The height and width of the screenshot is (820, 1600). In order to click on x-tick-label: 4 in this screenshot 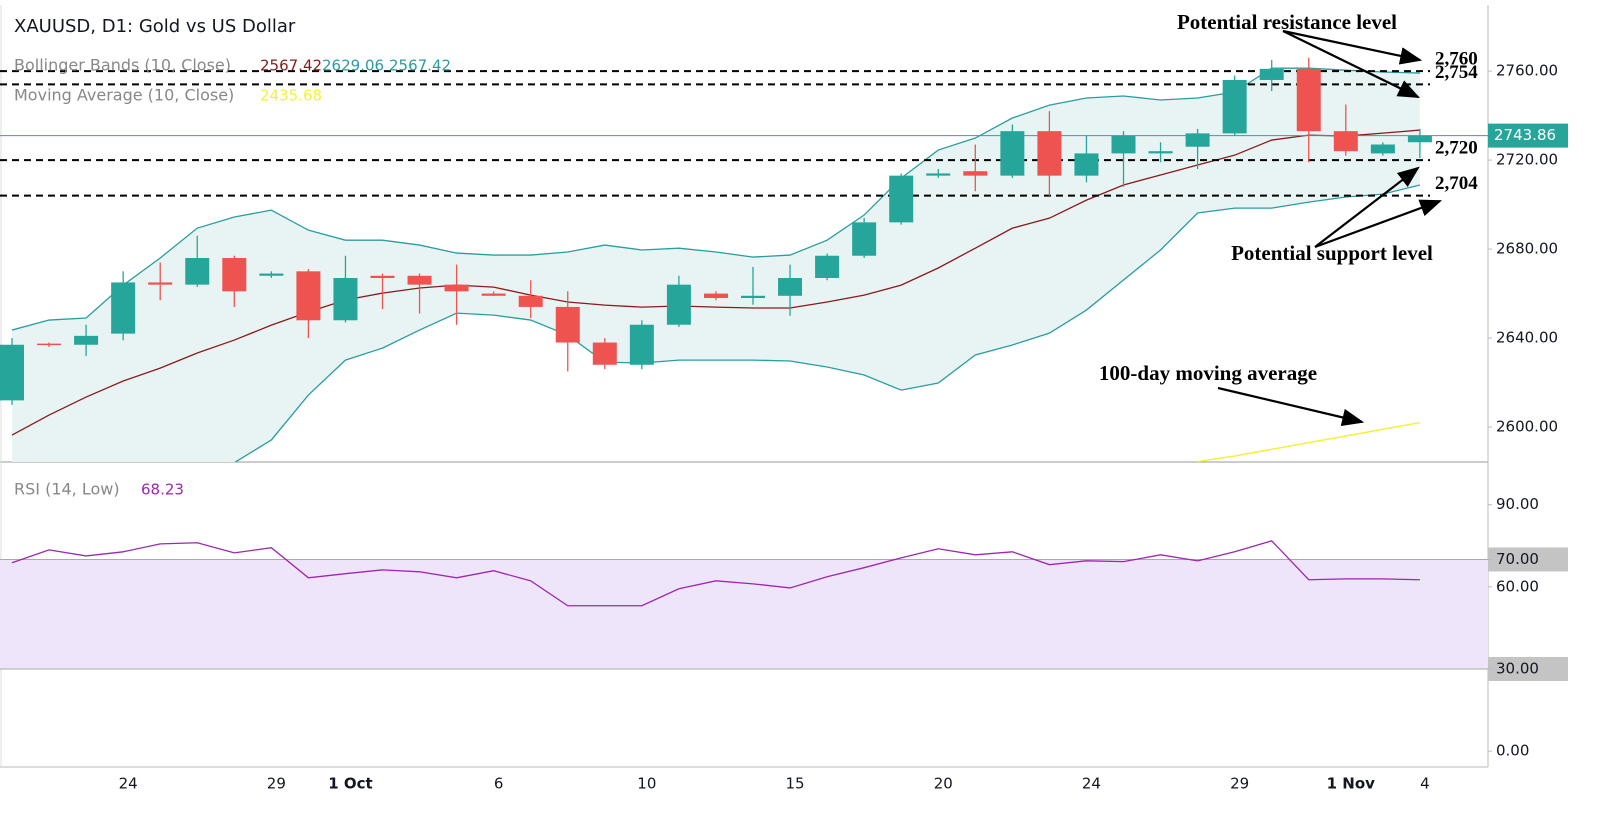, I will do `click(1425, 784)`.